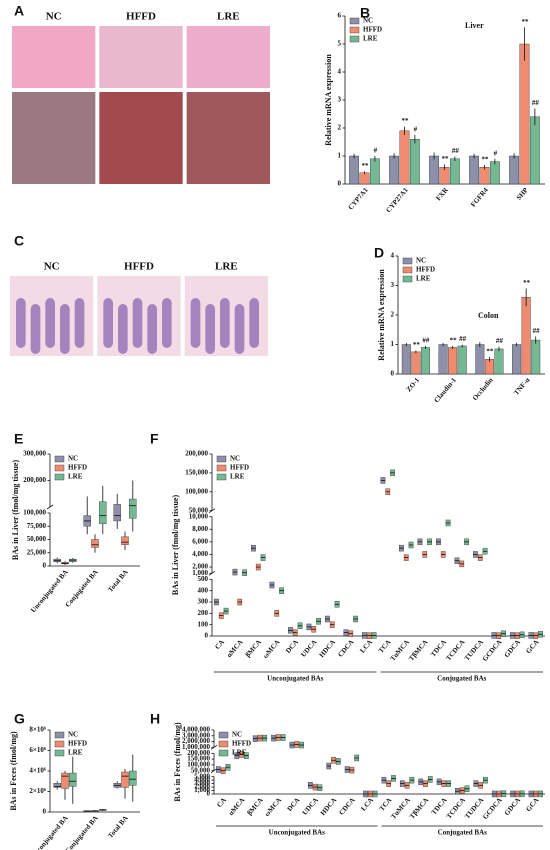  What do you see at coordinates (253, 648) in the screenshot?
I see `x-tick-label: βMCA` at bounding box center [253, 648].